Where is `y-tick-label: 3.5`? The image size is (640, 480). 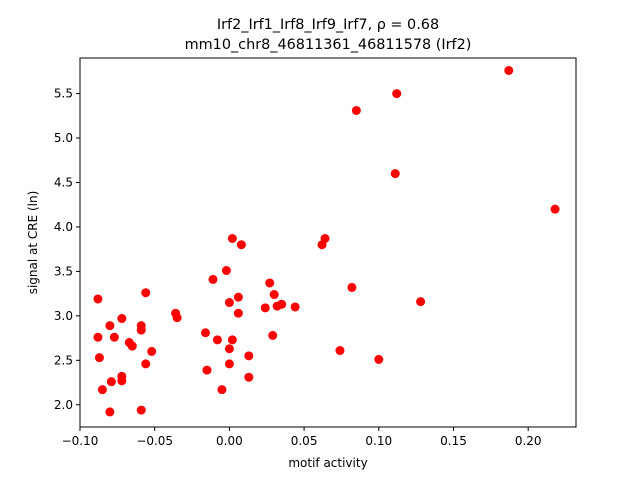
y-tick-label: 3.5 is located at coordinates (63, 271).